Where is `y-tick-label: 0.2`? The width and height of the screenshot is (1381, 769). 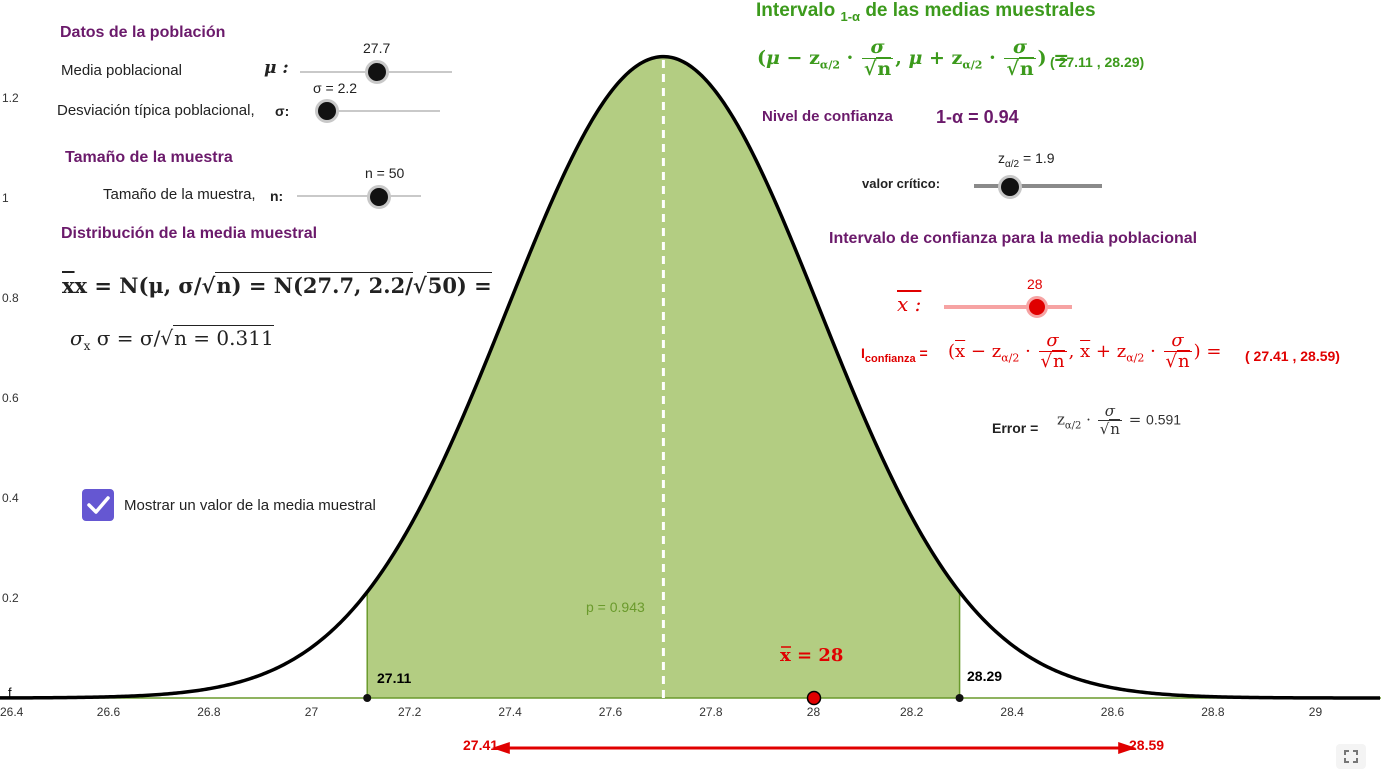
y-tick-label: 0.2 is located at coordinates (10, 598).